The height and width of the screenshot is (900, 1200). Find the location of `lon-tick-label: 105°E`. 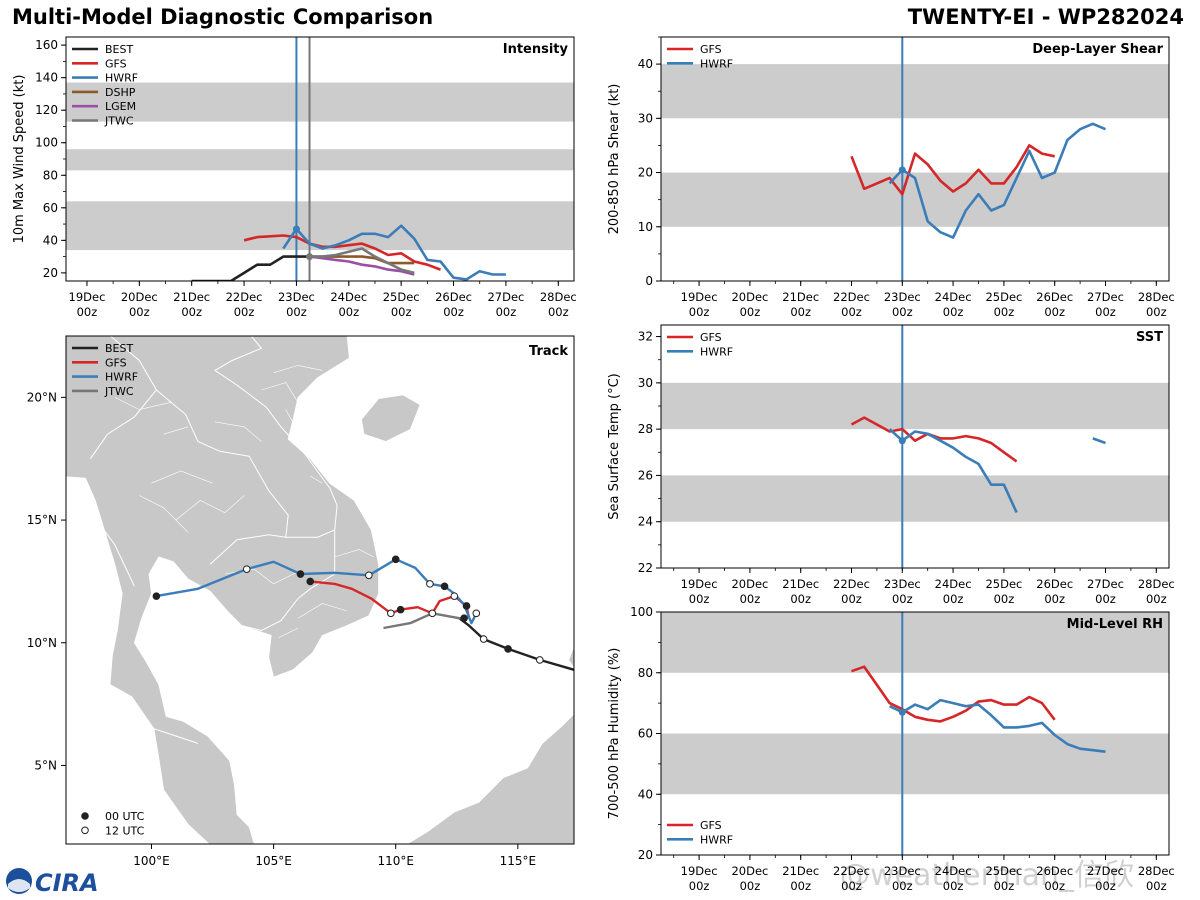

lon-tick-label: 105°E is located at coordinates (273, 861).